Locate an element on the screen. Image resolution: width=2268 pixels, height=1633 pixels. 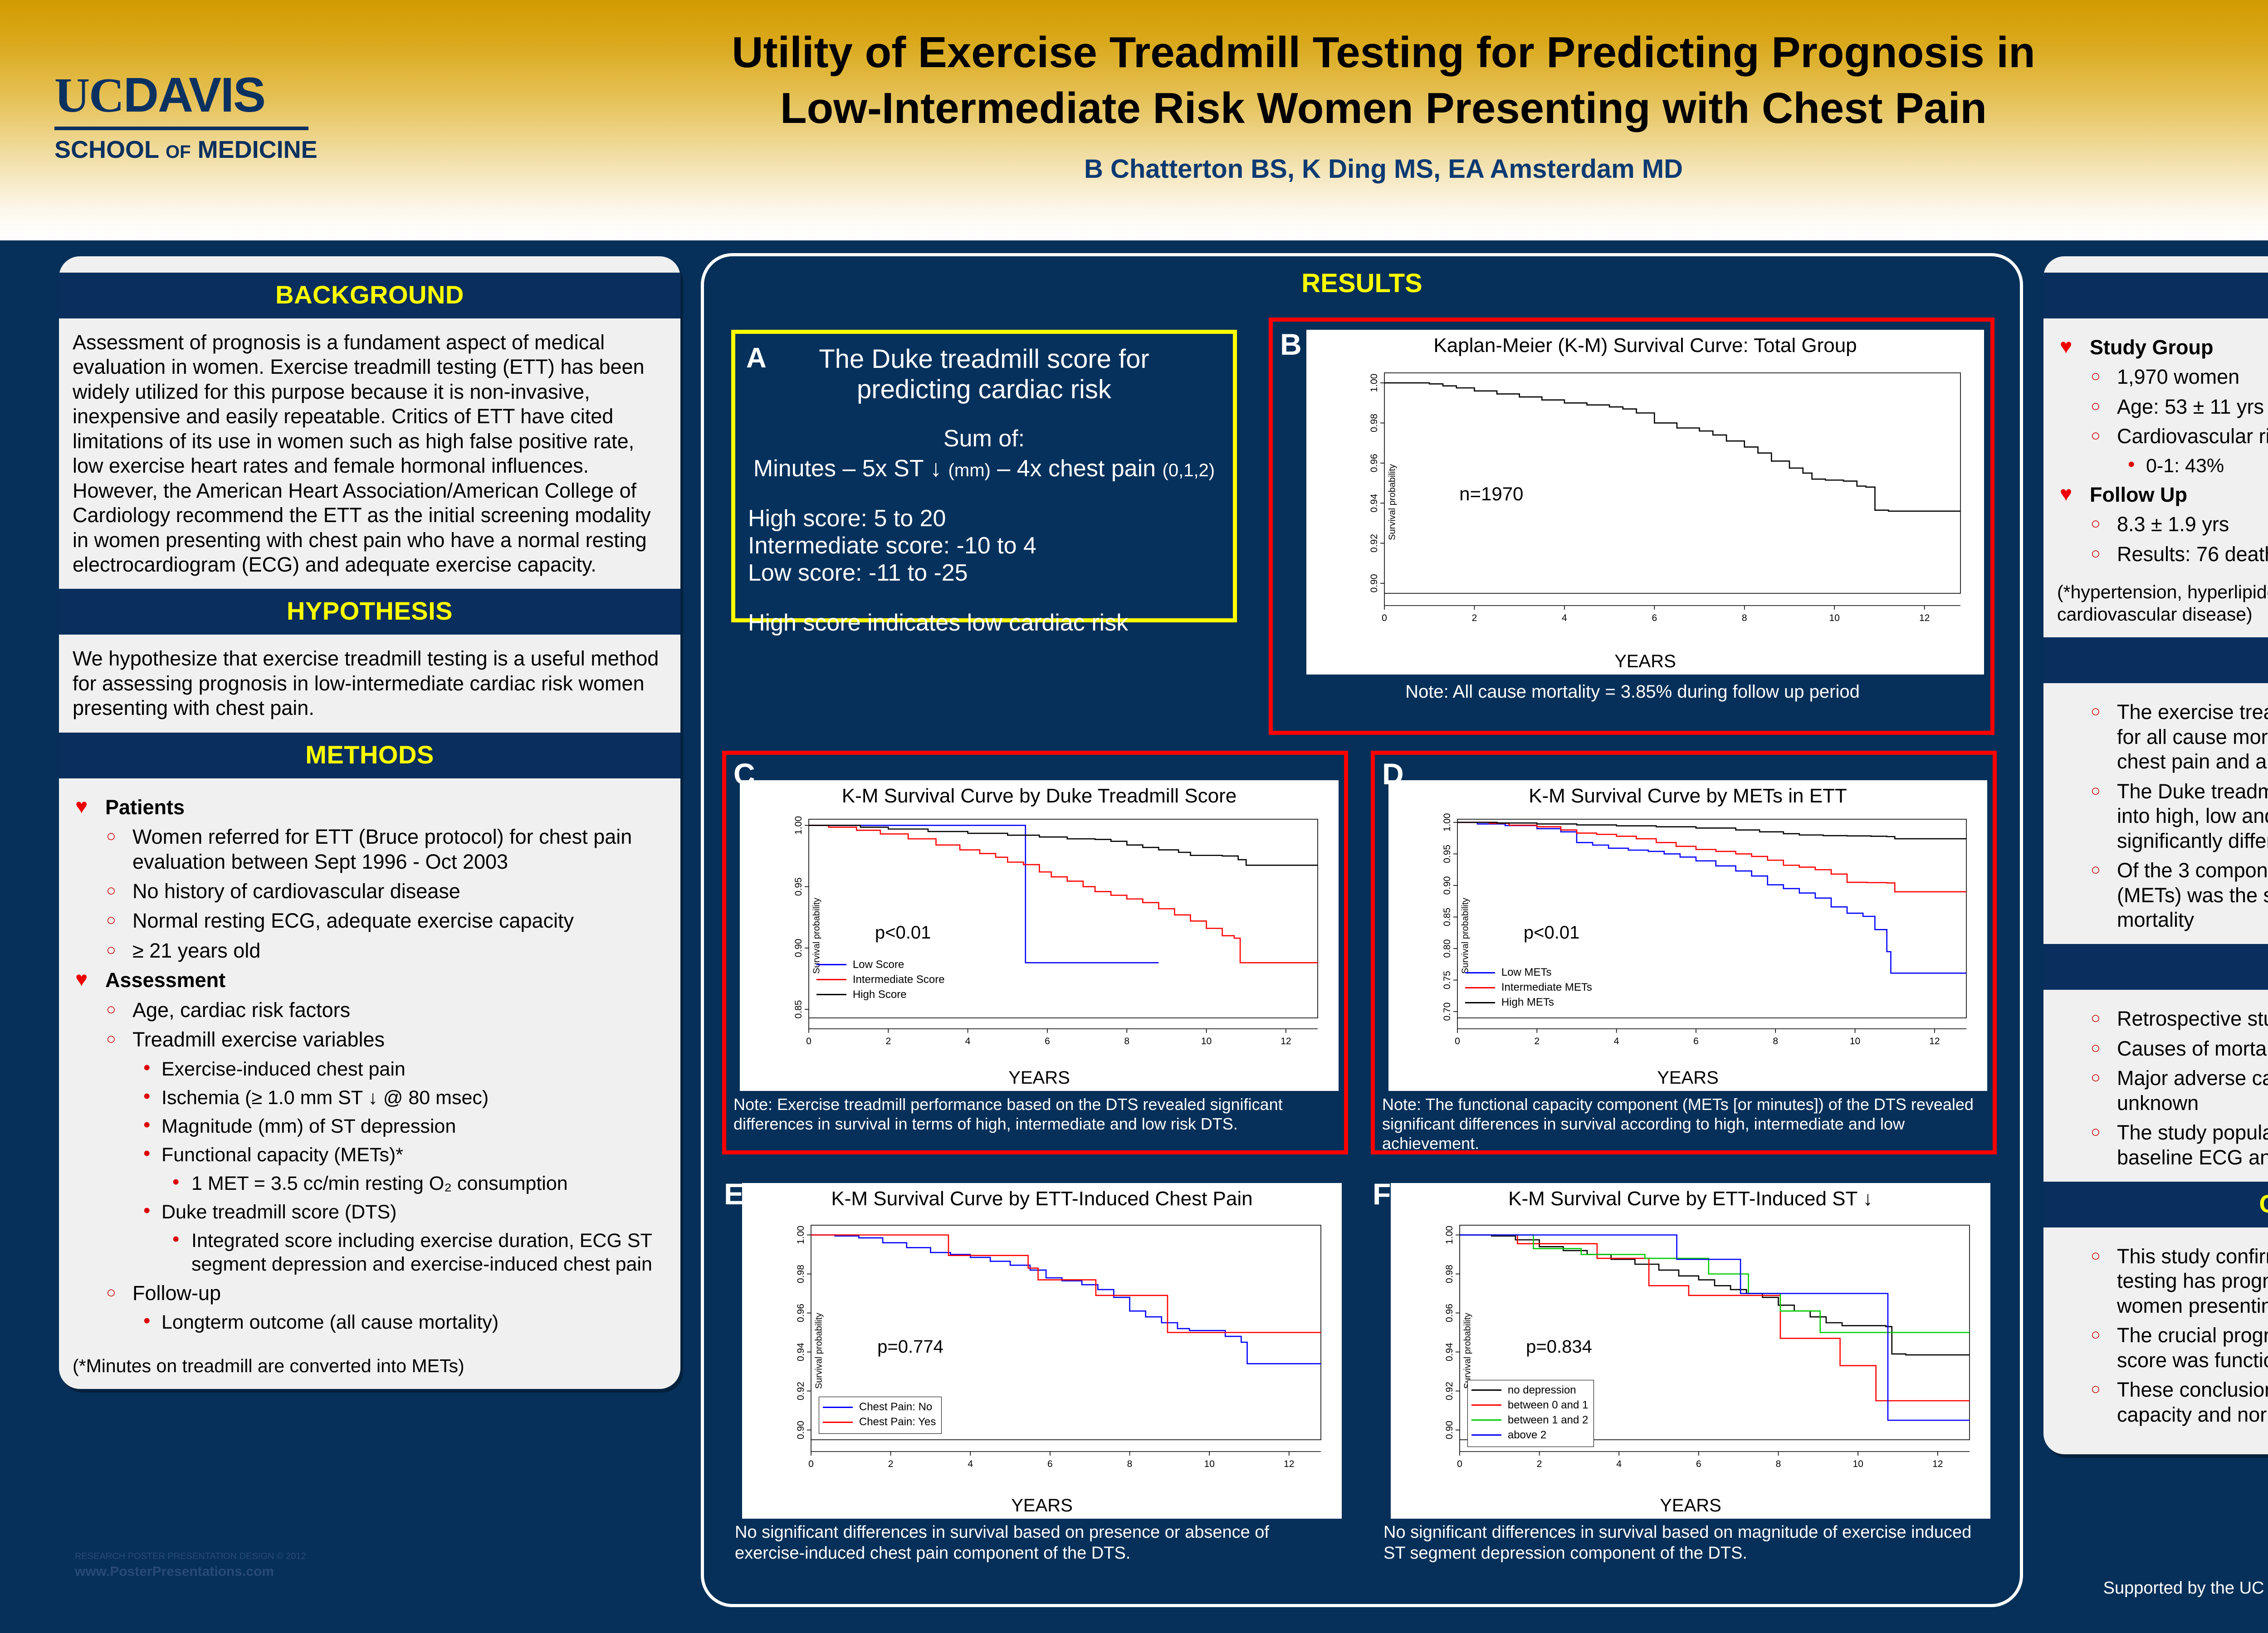
legend-item: High Score is located at coordinates (881, 994).